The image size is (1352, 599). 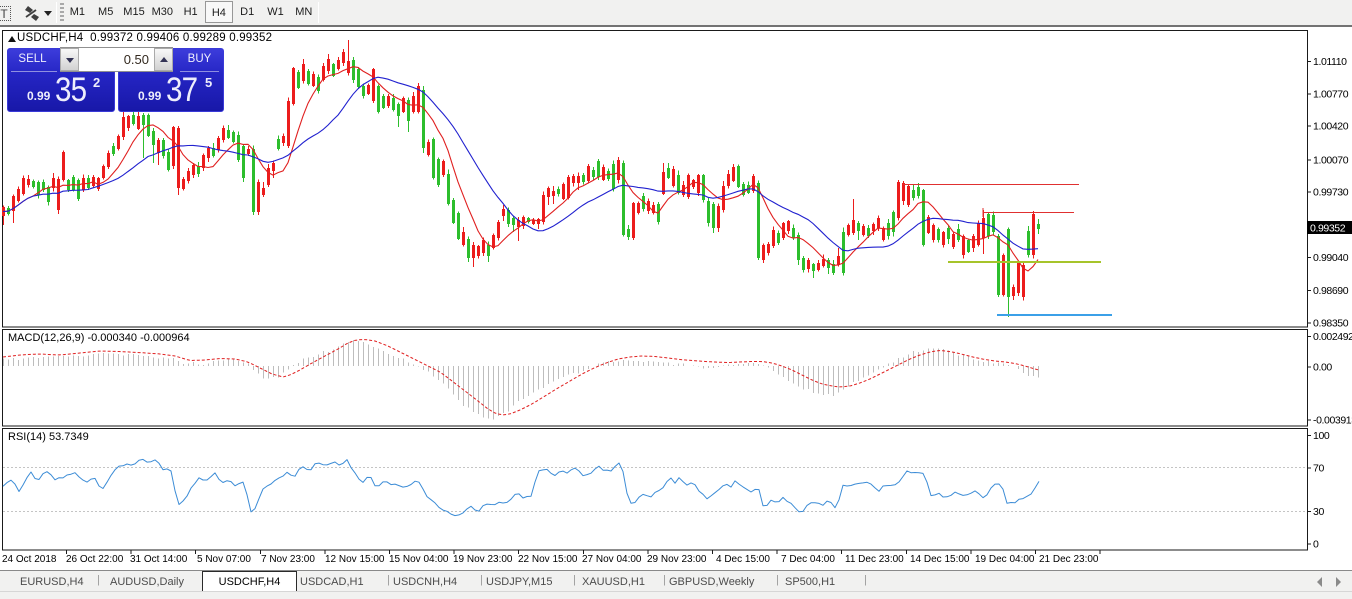 What do you see at coordinates (1331, 258) in the screenshot?
I see `svg-text: 0.99040` at bounding box center [1331, 258].